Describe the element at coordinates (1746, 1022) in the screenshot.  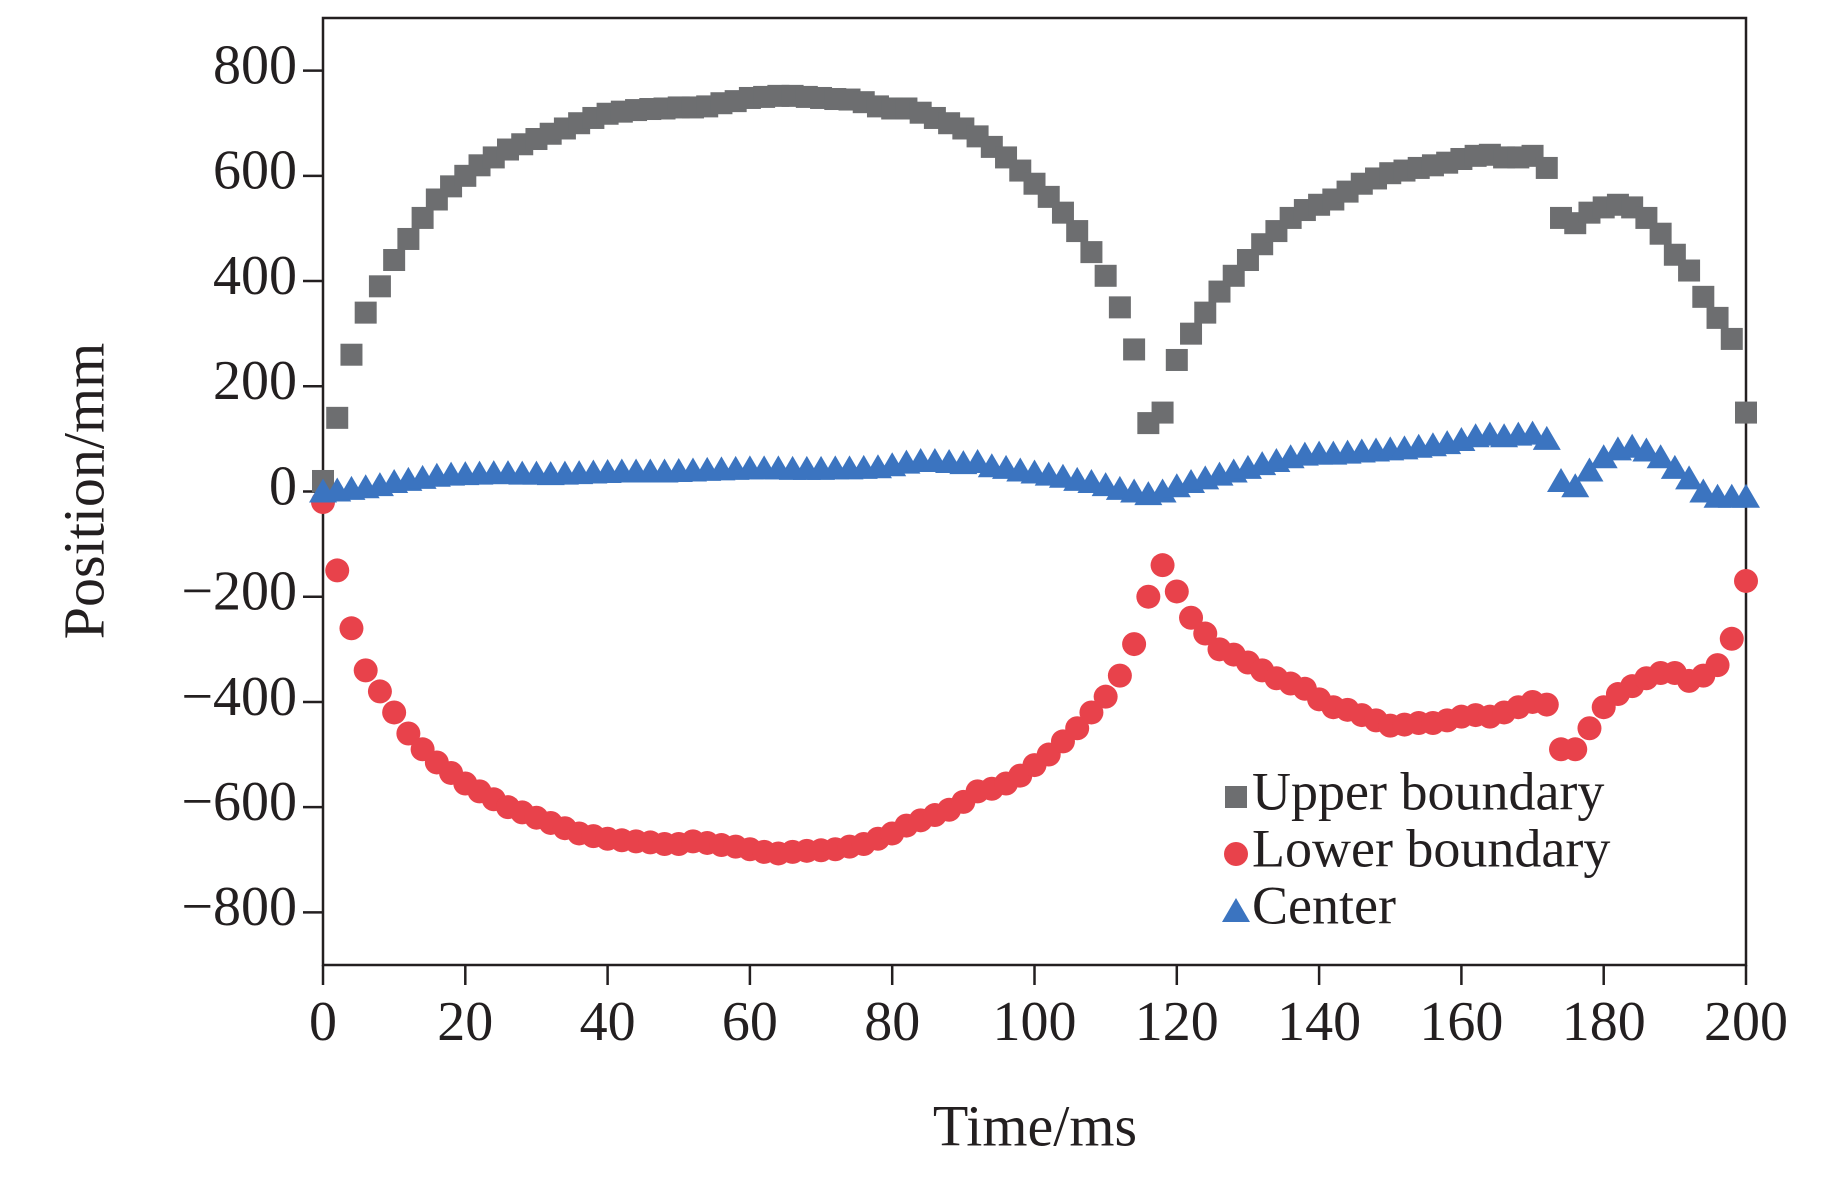
I see `x-tick-label: 200` at that location.